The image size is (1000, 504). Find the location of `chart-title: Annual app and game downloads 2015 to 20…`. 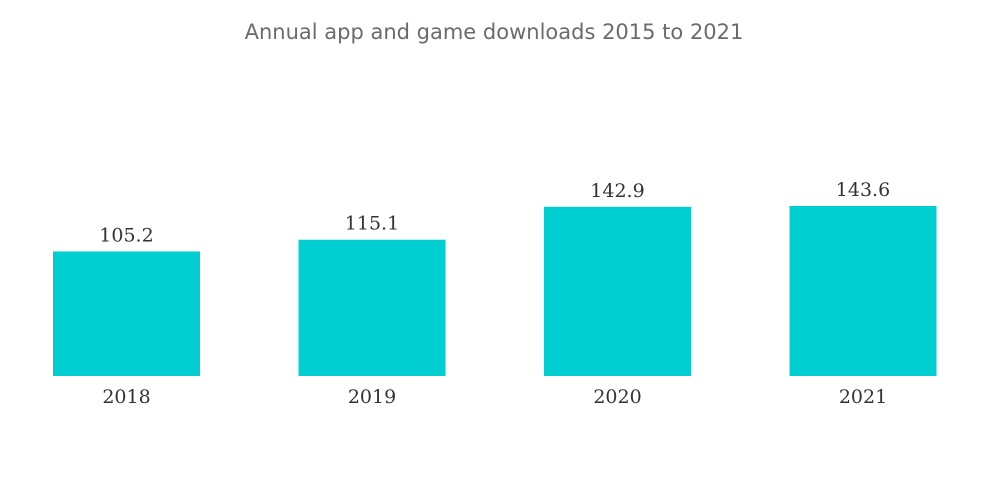

chart-title: Annual app and game downloads 2015 to 20… is located at coordinates (494, 32).